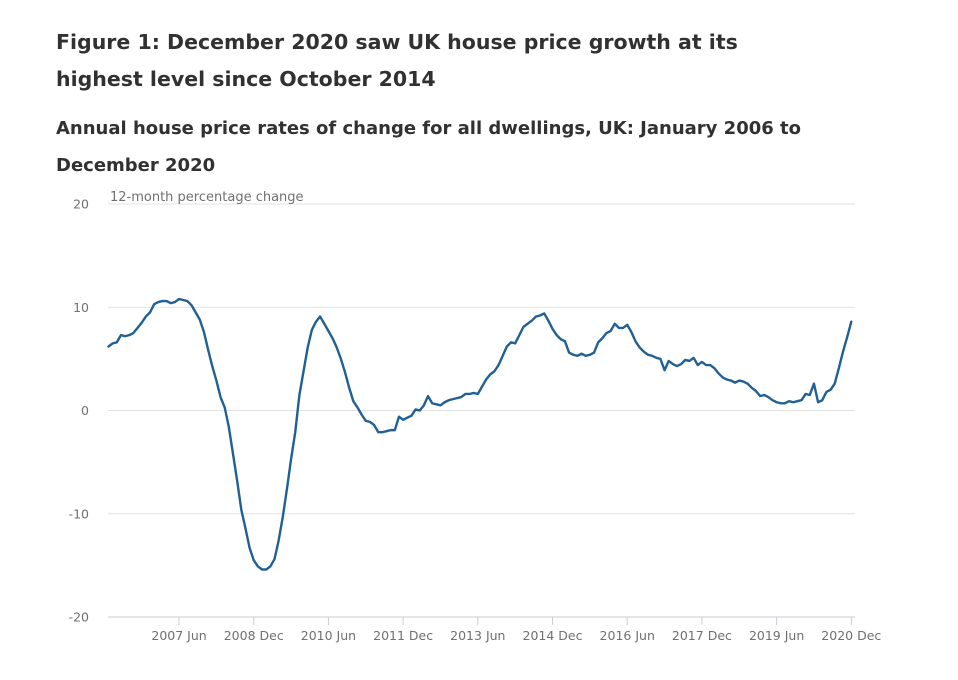 Image resolution: width=958 pixels, height=680 pixels. Describe the element at coordinates (178, 635) in the screenshot. I see `x-tick-label: 2007 Jun` at that location.